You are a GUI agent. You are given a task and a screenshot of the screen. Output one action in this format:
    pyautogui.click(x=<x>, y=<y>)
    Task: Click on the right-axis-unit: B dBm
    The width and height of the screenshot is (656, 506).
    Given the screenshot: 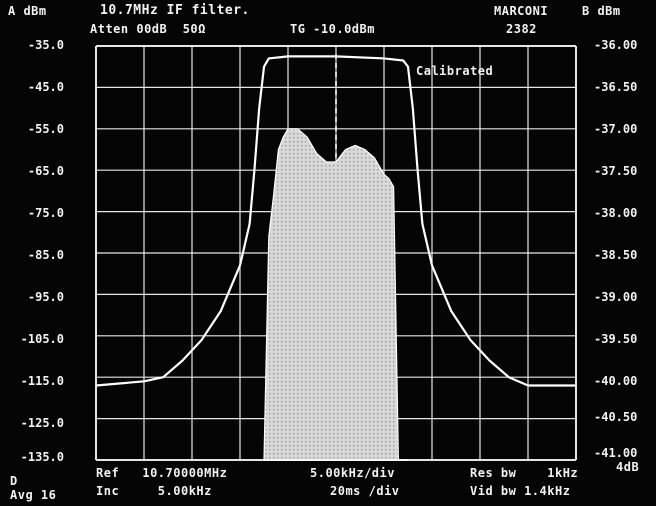 What is the action you would take?
    pyautogui.click(x=601, y=11)
    